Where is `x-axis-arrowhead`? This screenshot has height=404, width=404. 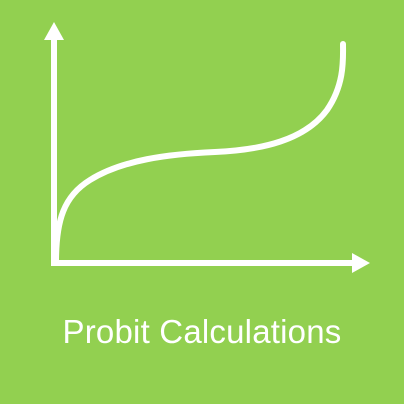 x-axis-arrowhead is located at coordinates (361, 263).